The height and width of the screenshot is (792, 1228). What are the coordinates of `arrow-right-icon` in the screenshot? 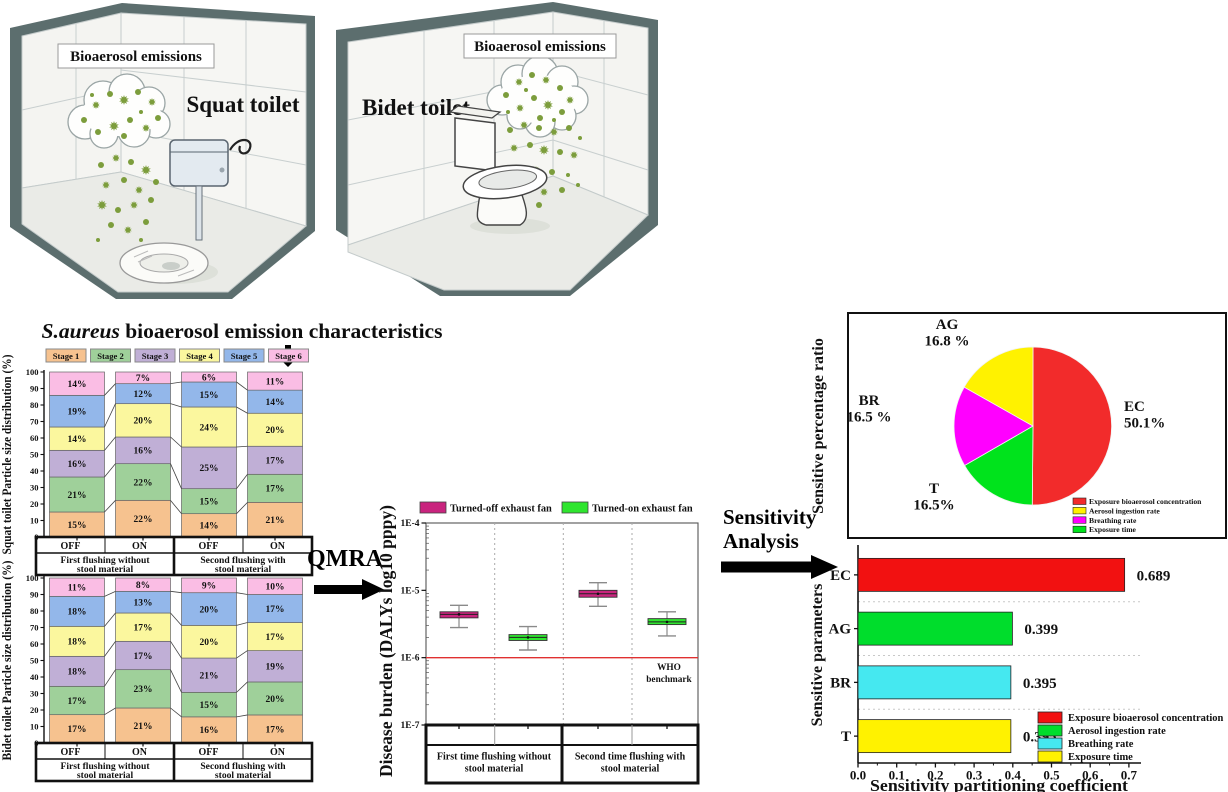 It's located at (779, 567).